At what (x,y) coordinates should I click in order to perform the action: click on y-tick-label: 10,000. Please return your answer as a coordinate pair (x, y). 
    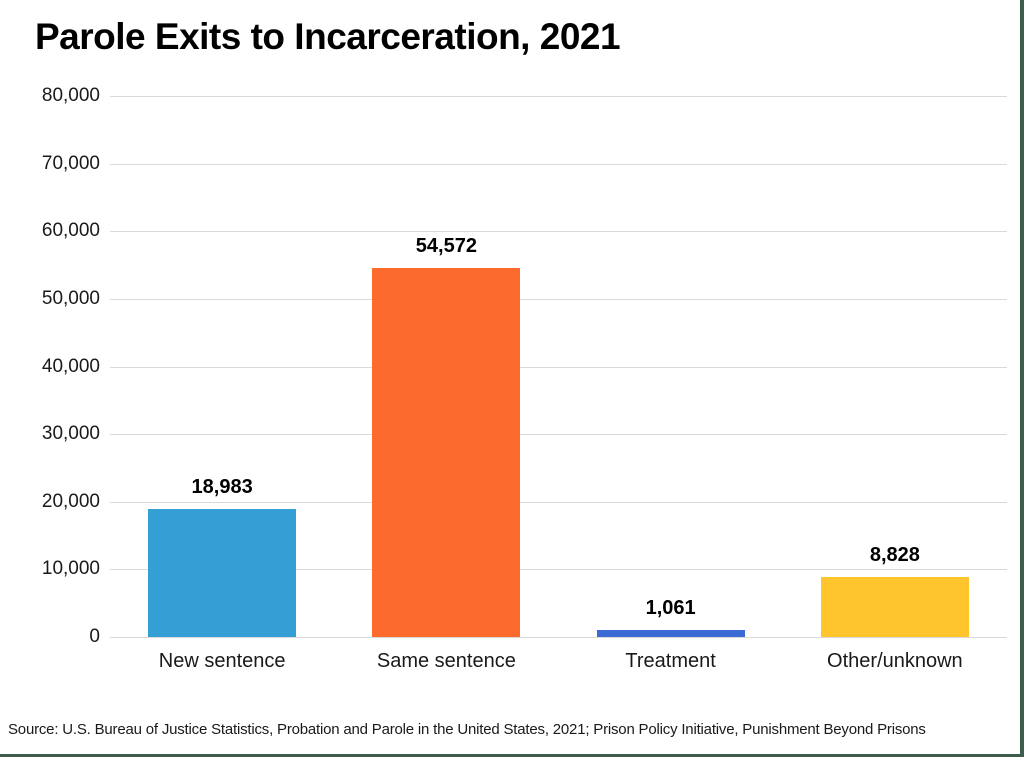
    Looking at the image, I should click on (70, 569).